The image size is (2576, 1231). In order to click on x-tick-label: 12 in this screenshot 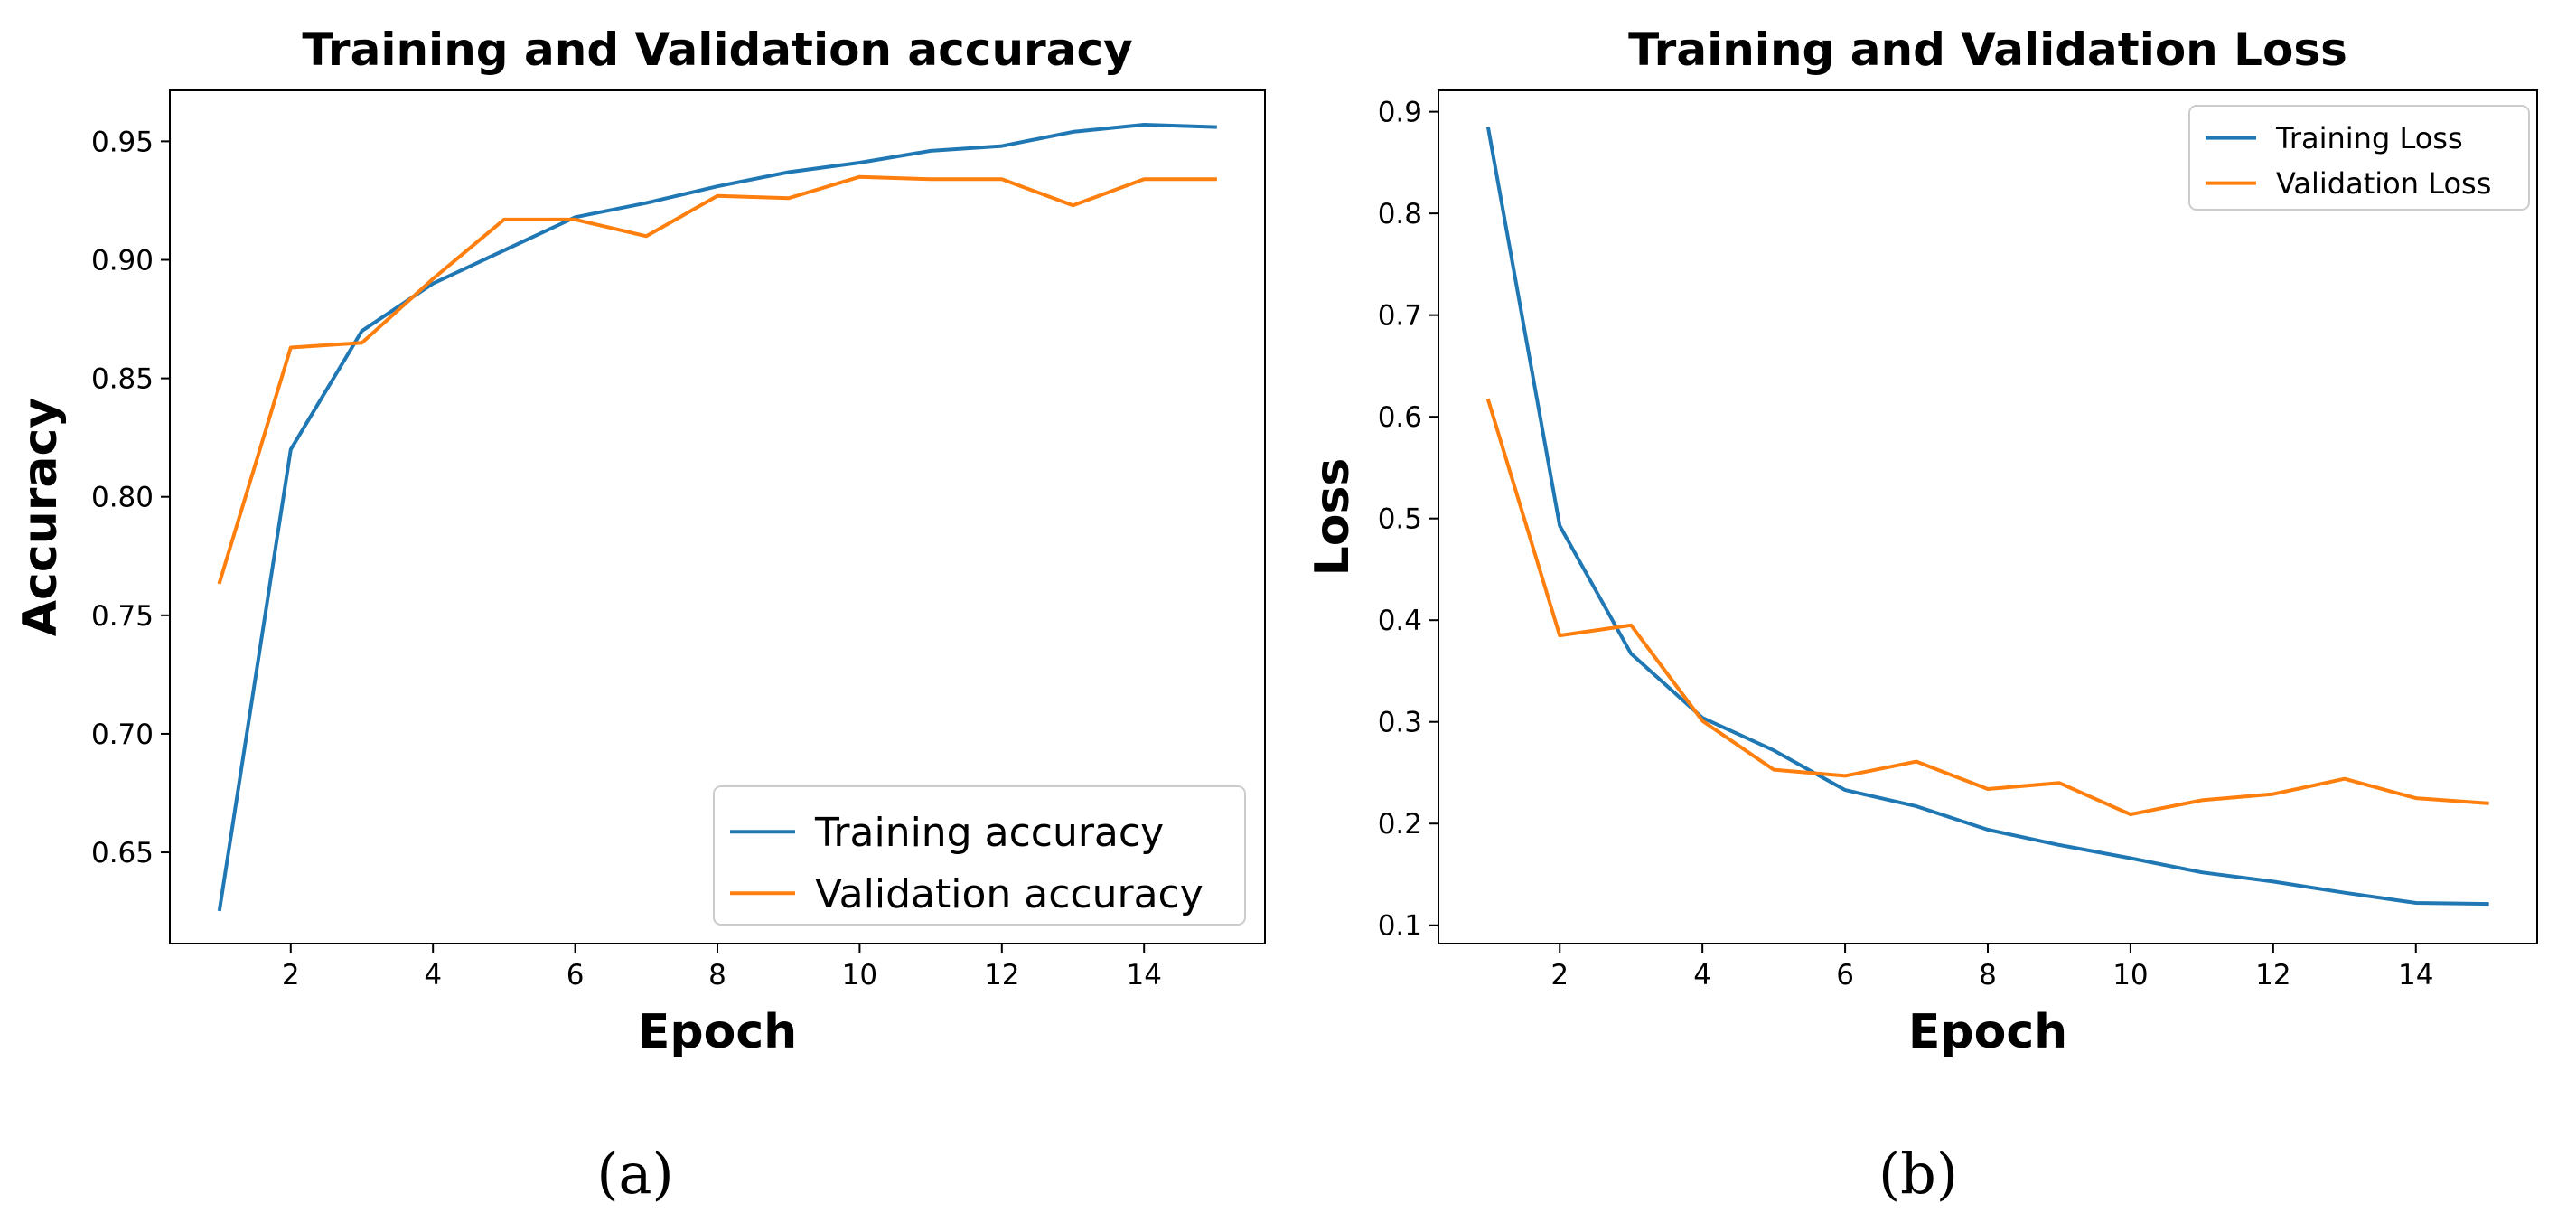, I will do `click(1001, 975)`.